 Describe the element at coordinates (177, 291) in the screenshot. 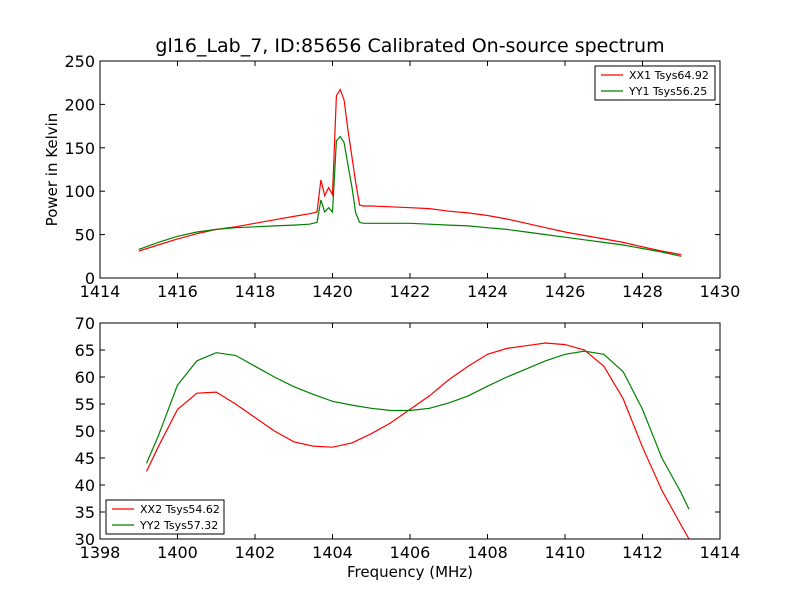

I see `x-tick-label: 1416` at that location.